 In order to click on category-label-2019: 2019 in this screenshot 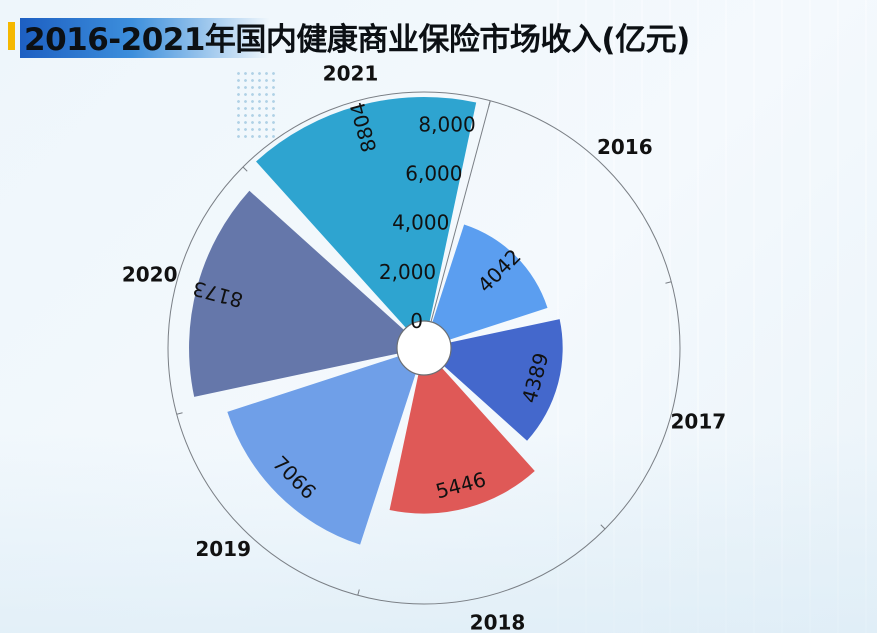, I will do `click(223, 549)`.